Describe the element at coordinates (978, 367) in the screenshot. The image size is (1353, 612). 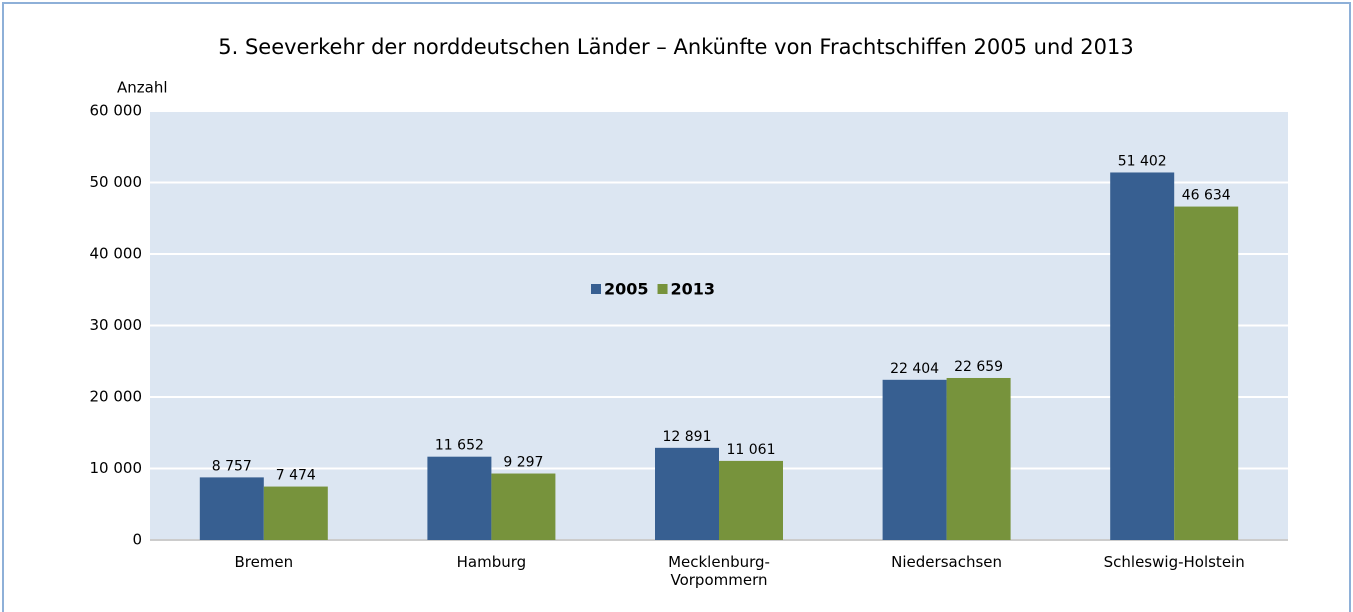
I see `value-label: 22 659` at that location.